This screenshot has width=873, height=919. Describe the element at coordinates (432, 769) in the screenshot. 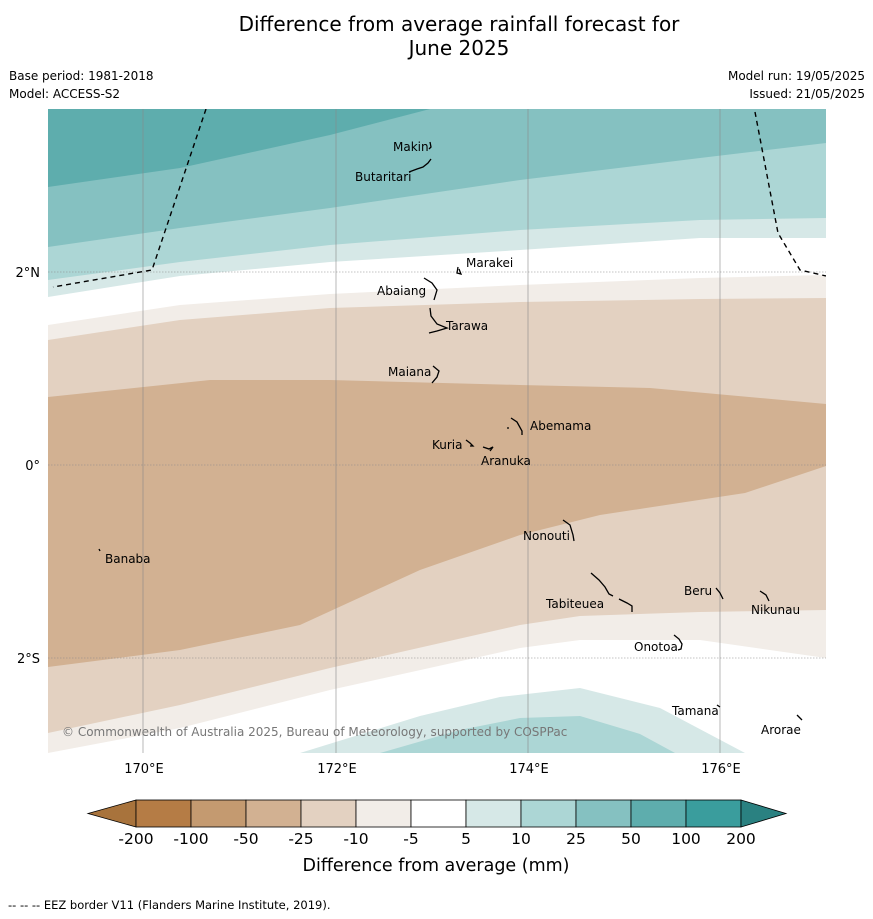

I see `longitude-labels: 170°E 172°E 174°E 176°E` at that location.